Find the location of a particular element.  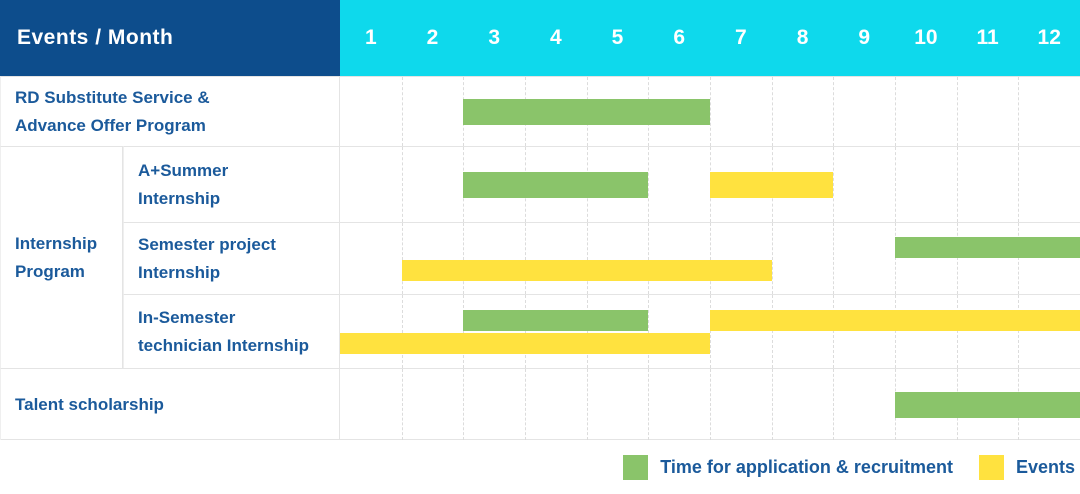

month-label: 8 is located at coordinates (802, 37).